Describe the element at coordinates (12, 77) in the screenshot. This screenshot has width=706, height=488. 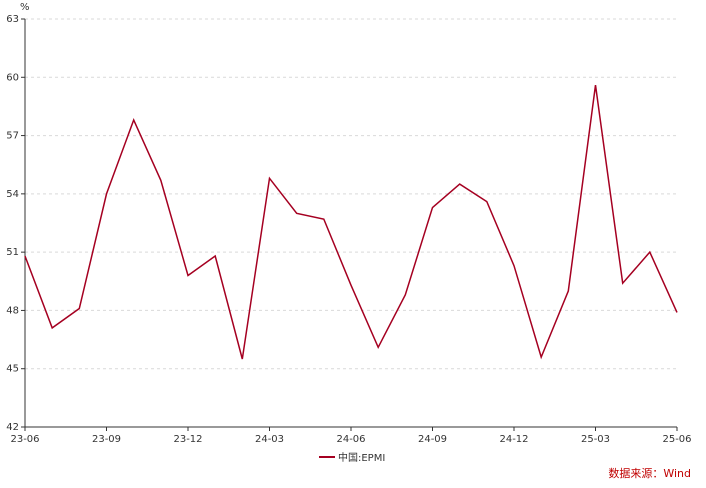
I see `y-tick-label: 60` at that location.